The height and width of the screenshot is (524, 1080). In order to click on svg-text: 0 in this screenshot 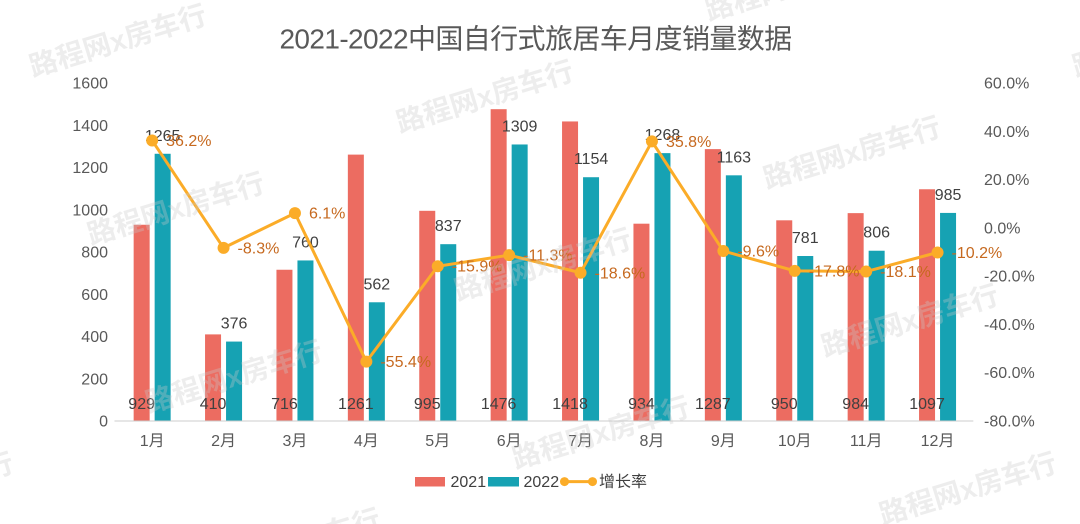, I will do `click(103, 420)`.